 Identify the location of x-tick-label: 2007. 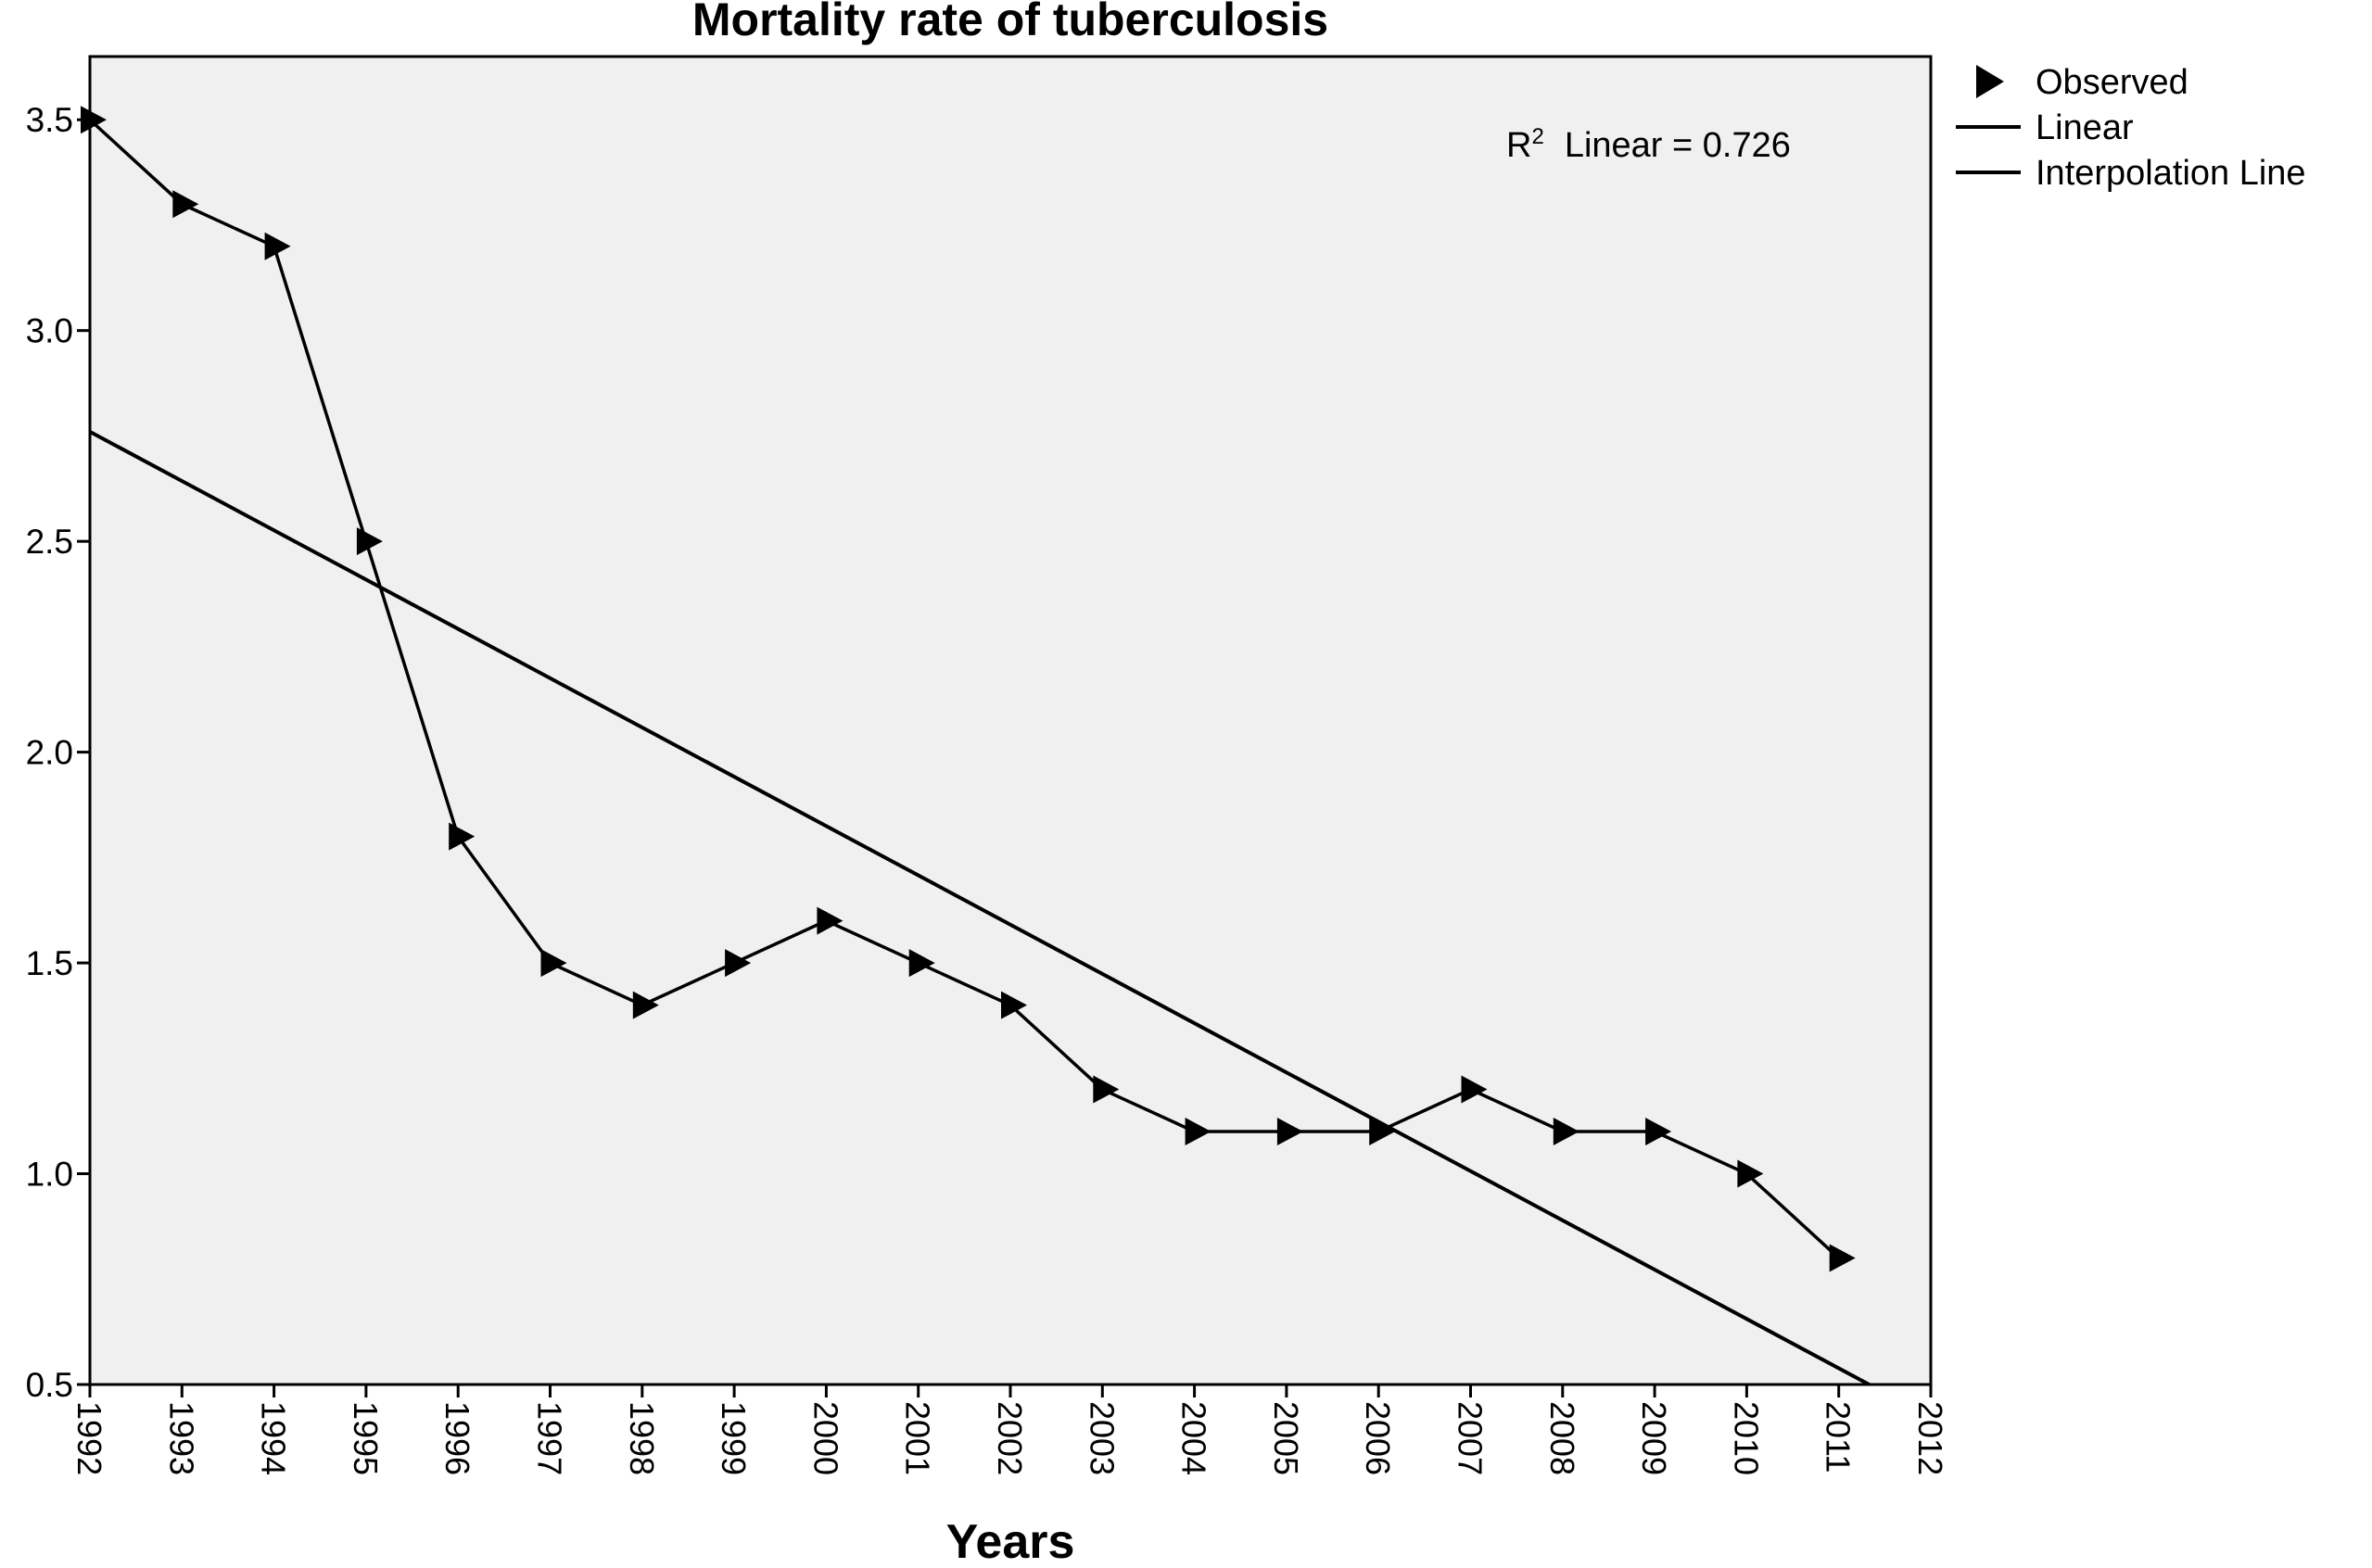
(1471, 1438).